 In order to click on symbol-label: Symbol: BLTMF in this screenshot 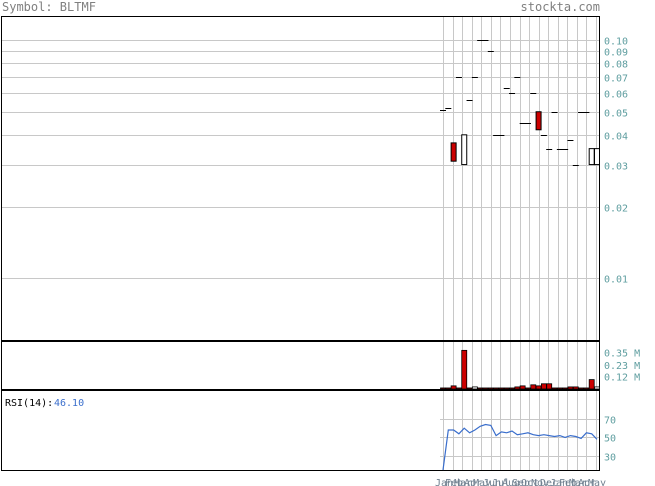, I will do `click(49, 7)`.